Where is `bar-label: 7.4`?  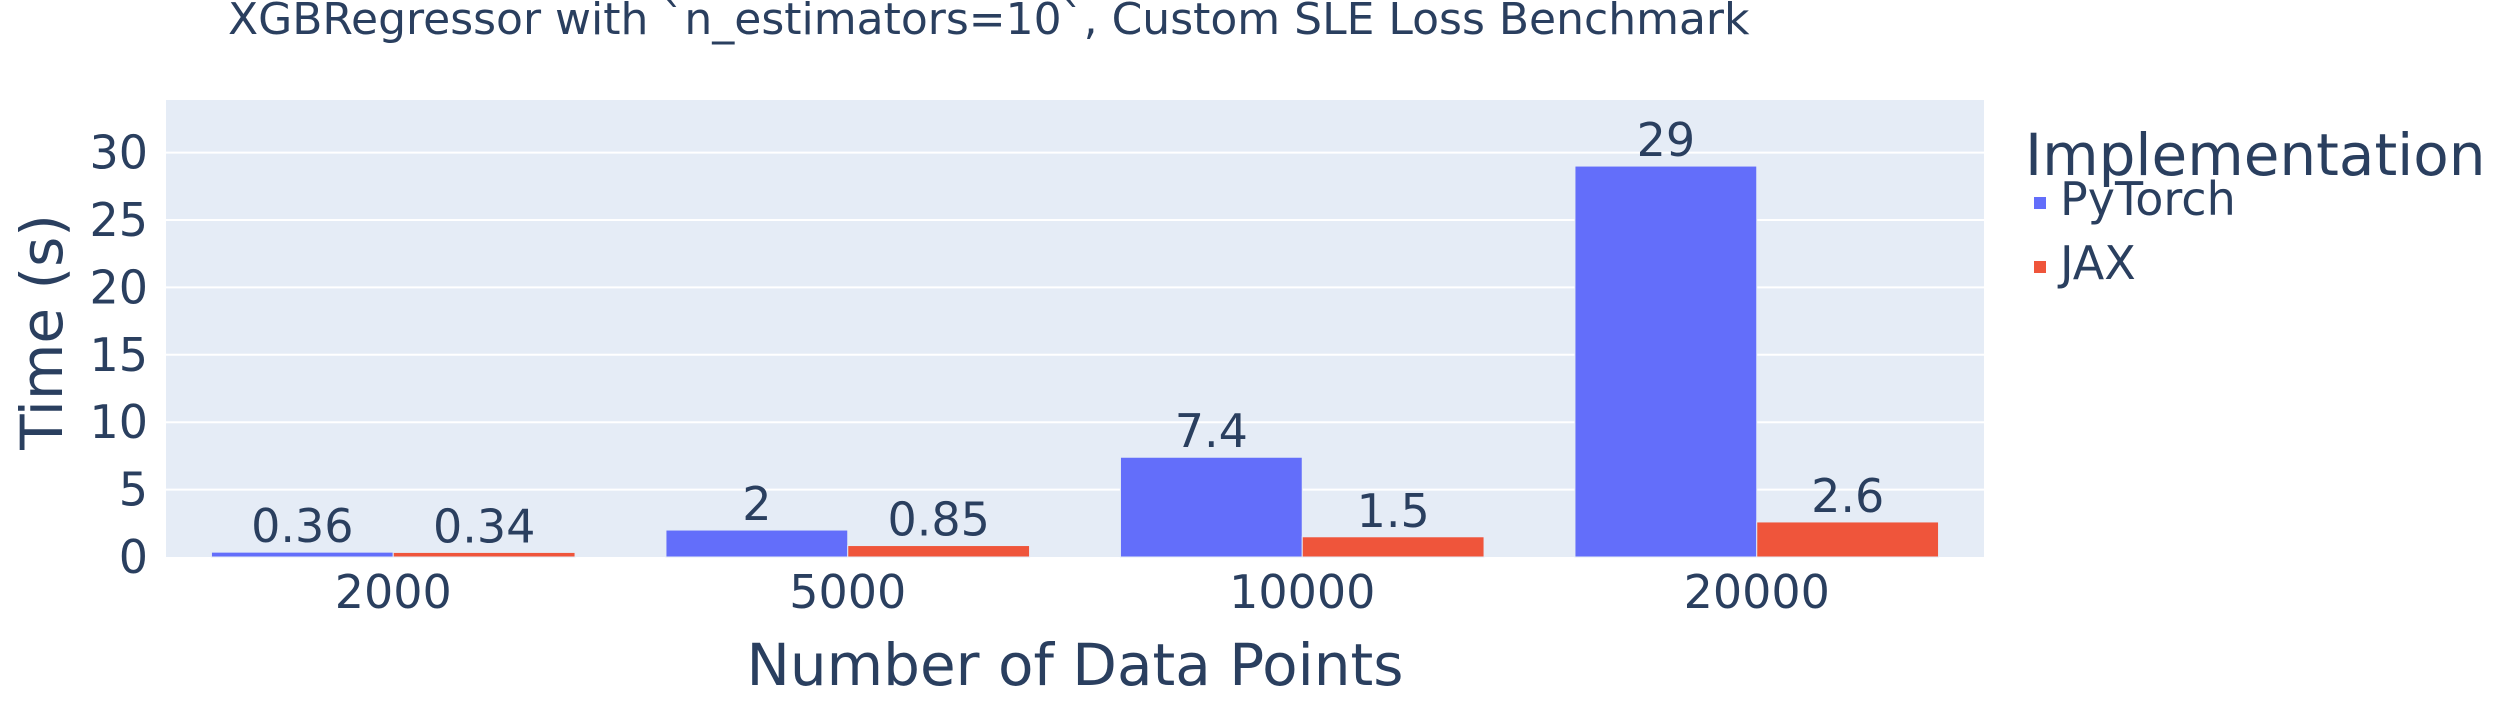 bar-label: 7.4 is located at coordinates (1211, 431).